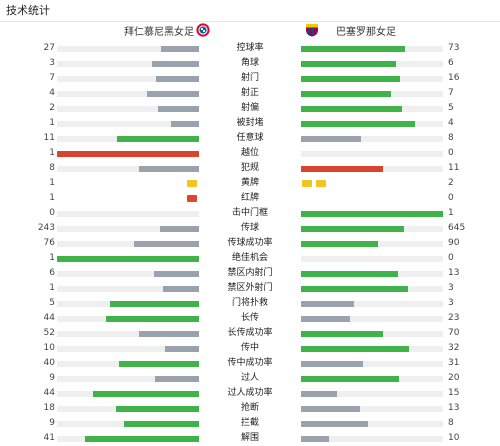  What do you see at coordinates (250, 243) in the screenshot?
I see `stat-row: 76 传球成功率 90` at bounding box center [250, 243].